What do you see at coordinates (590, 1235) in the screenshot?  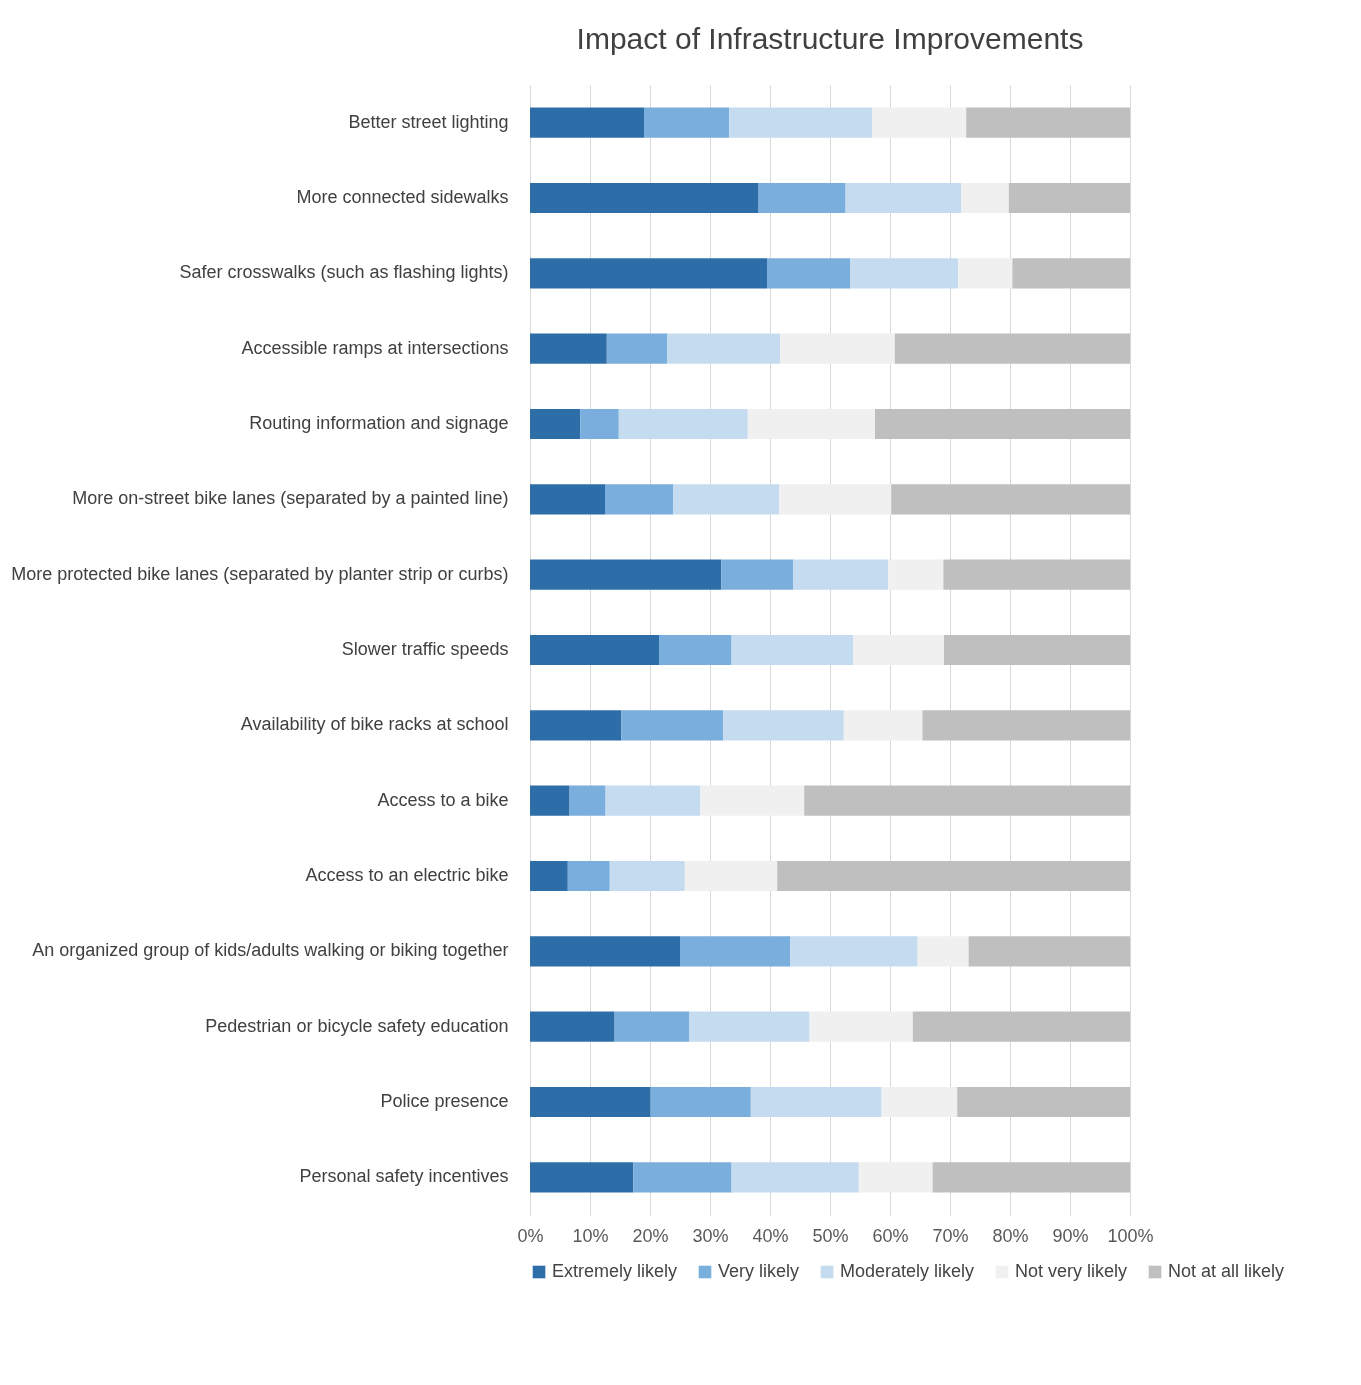 I see `x-tick-label: 10%` at bounding box center [590, 1235].